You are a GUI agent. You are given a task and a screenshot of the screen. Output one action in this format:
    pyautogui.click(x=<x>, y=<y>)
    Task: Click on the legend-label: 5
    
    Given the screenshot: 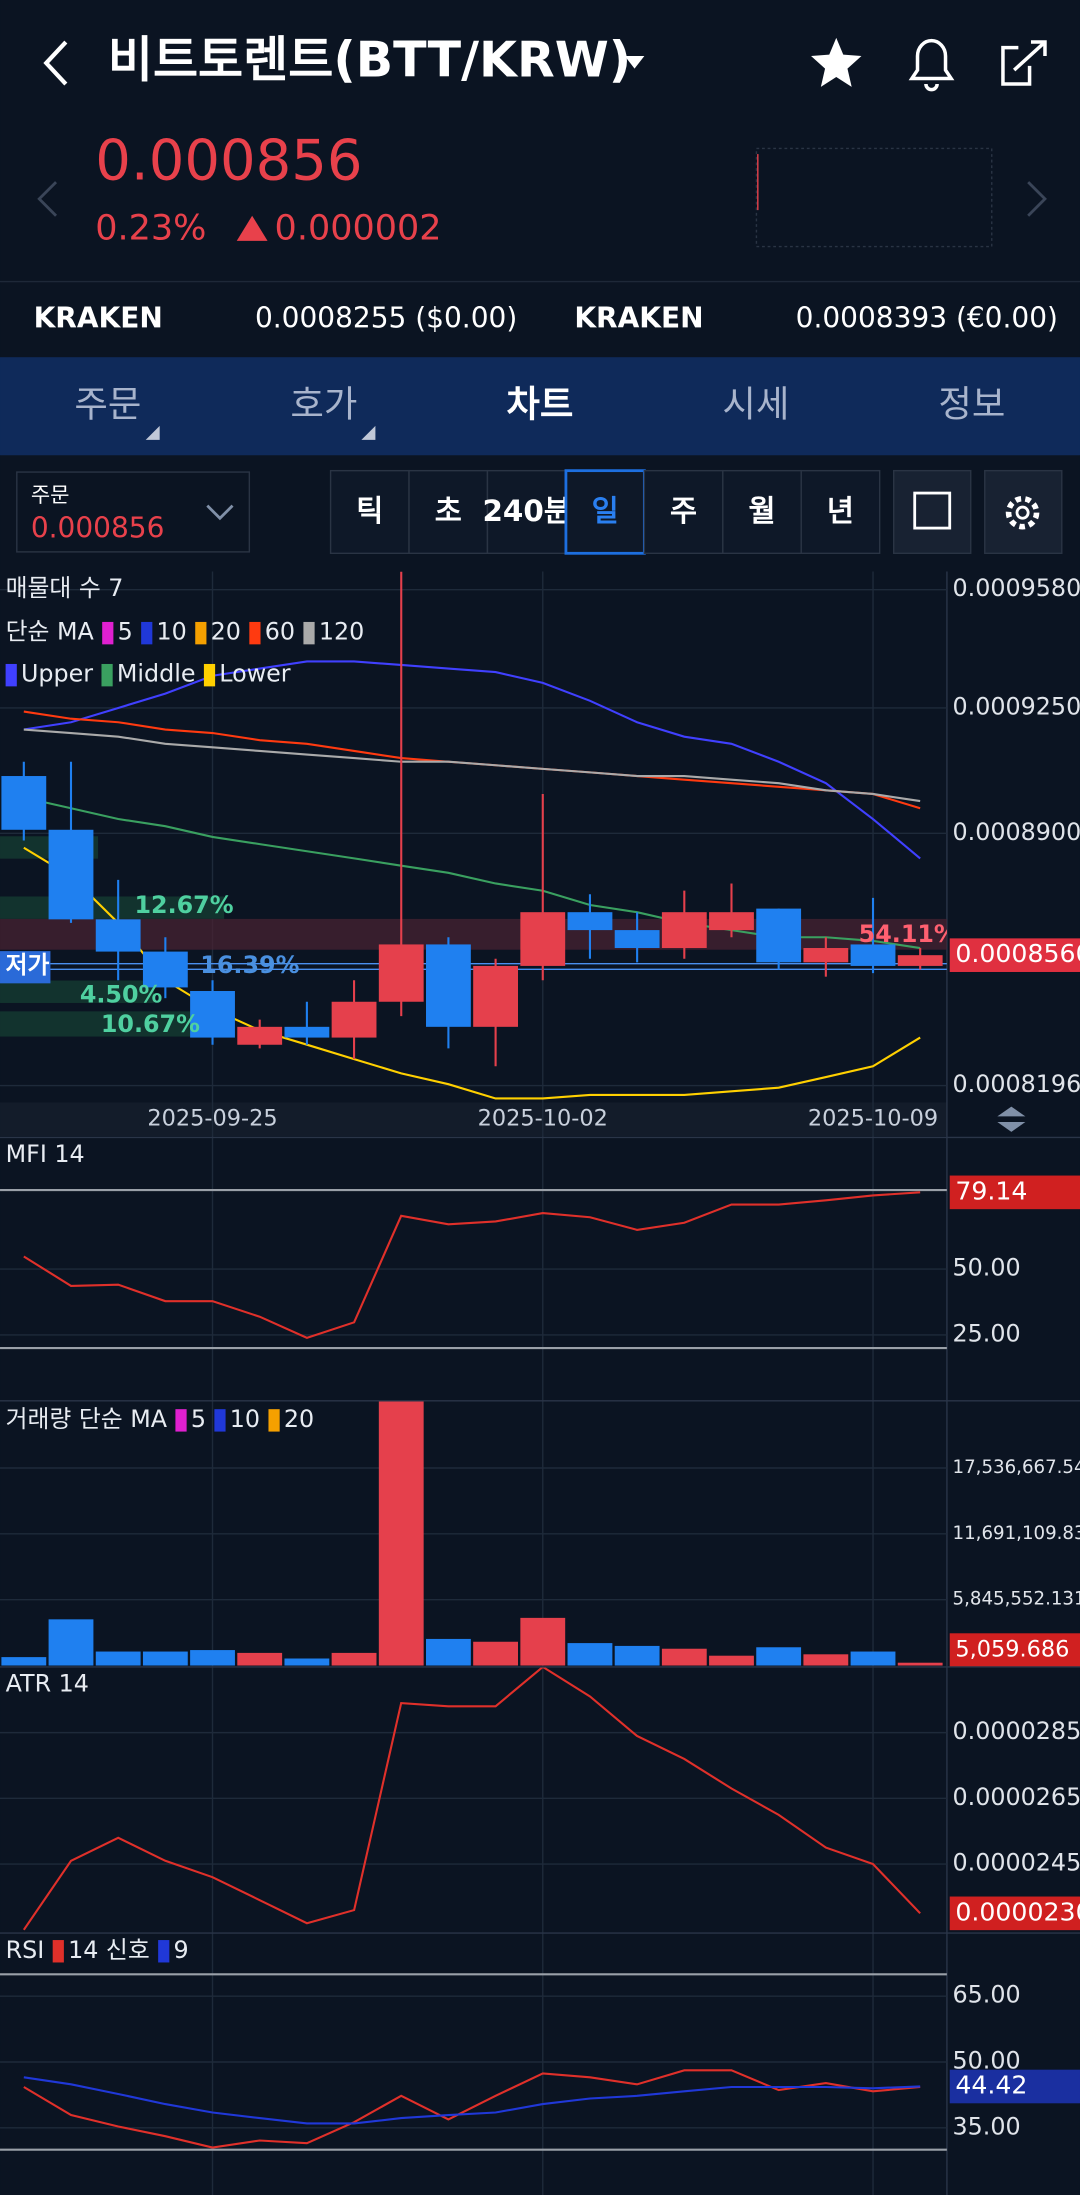 What is the action you would take?
    pyautogui.click(x=198, y=1419)
    